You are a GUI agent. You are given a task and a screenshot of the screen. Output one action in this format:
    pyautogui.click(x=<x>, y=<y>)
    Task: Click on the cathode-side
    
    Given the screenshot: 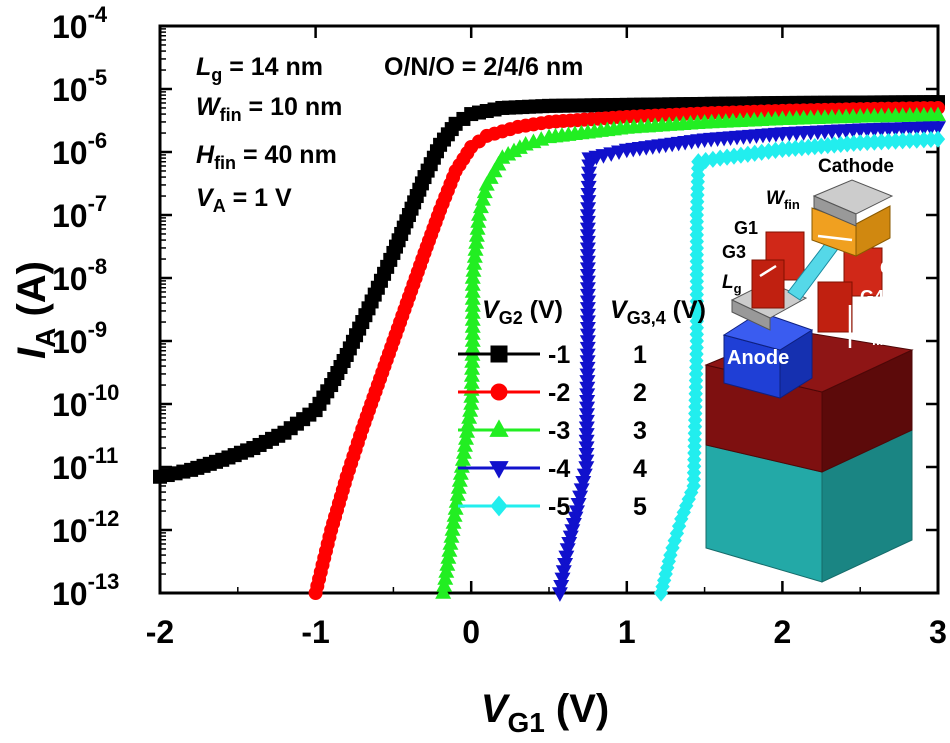 What is the action you would take?
    pyautogui.click(x=873, y=231)
    